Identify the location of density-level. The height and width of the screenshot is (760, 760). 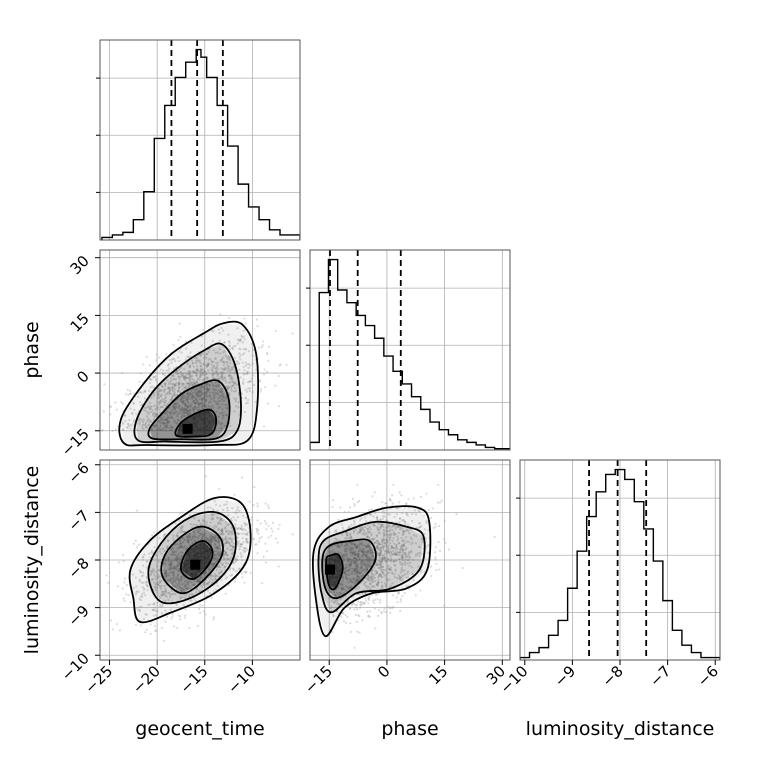
(371, 567).